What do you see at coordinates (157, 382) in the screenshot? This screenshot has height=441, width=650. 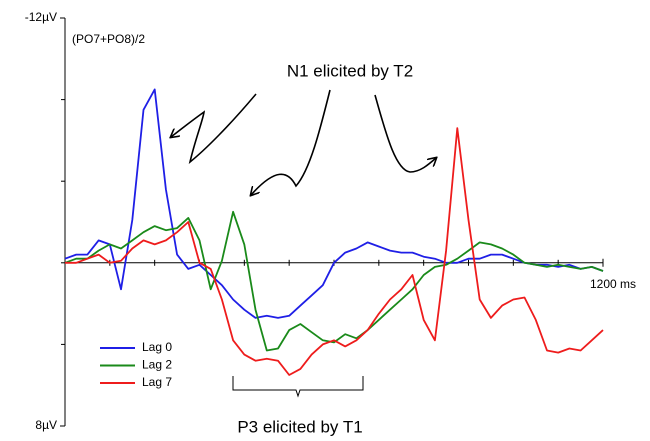 I see `legend-label: Lag 7` at bounding box center [157, 382].